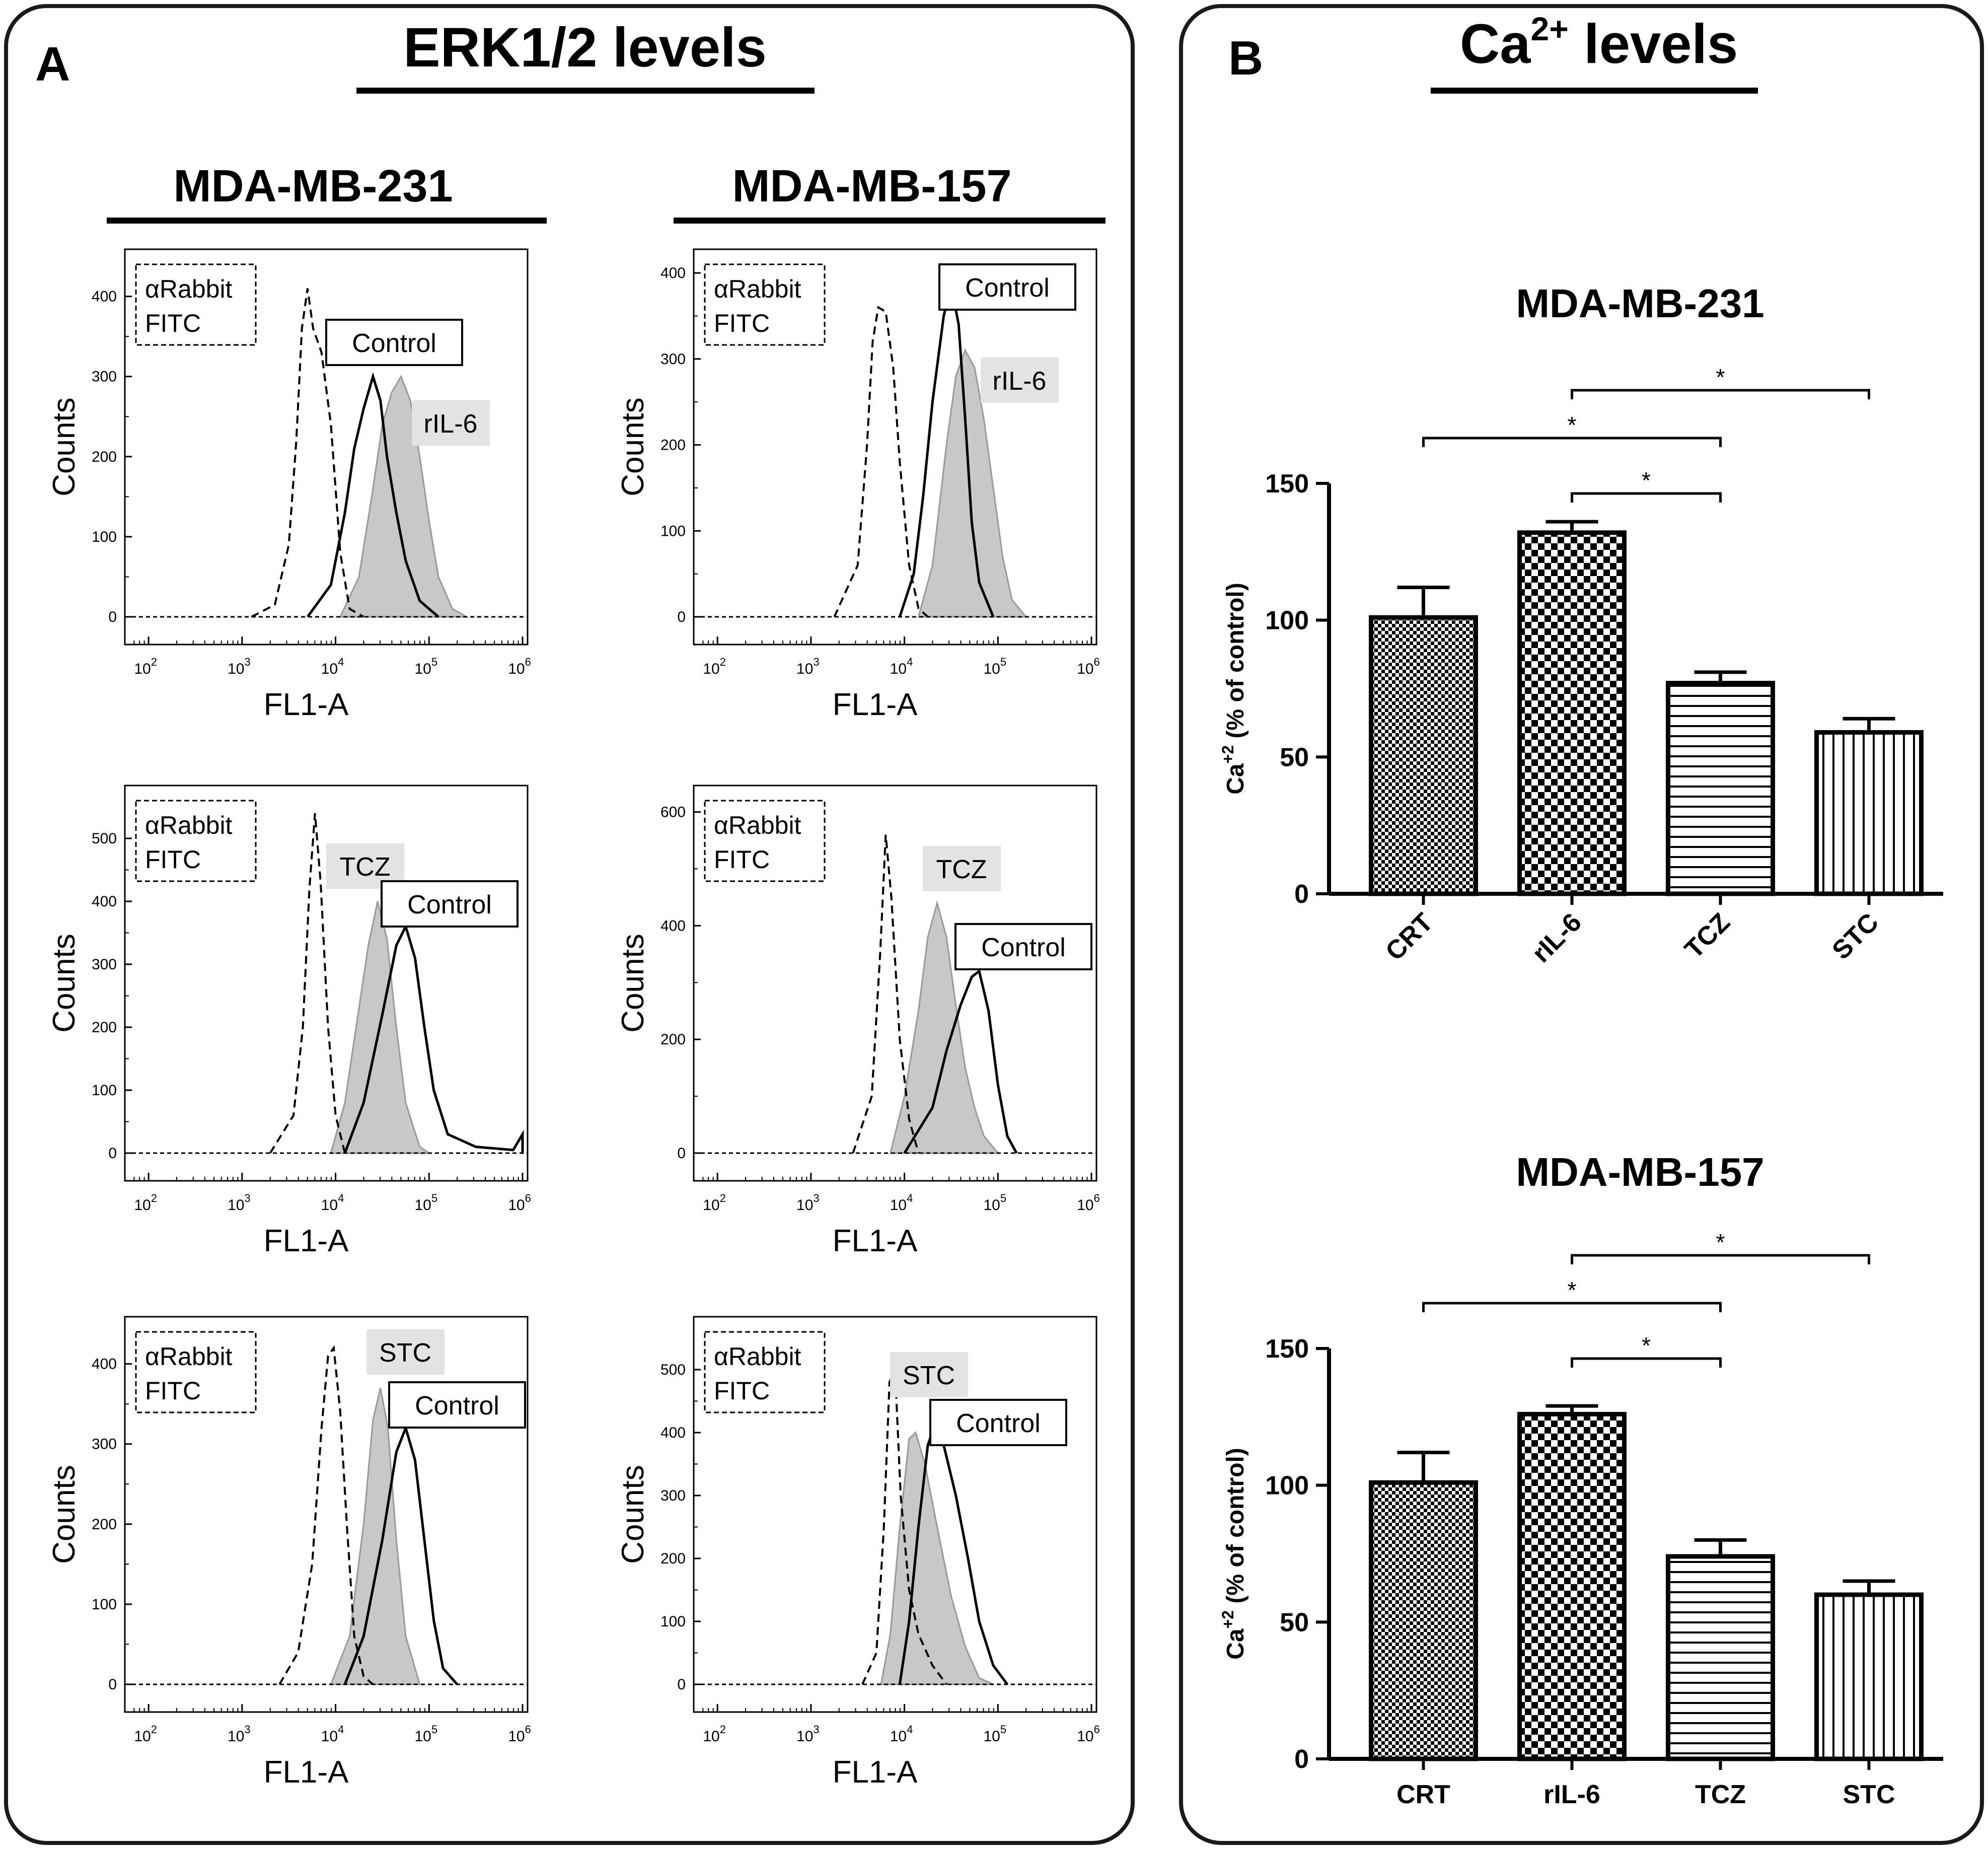 The height and width of the screenshot is (1849, 1988). What do you see at coordinates (673, 1370) in the screenshot?
I see `y-tick-label: 500` at bounding box center [673, 1370].